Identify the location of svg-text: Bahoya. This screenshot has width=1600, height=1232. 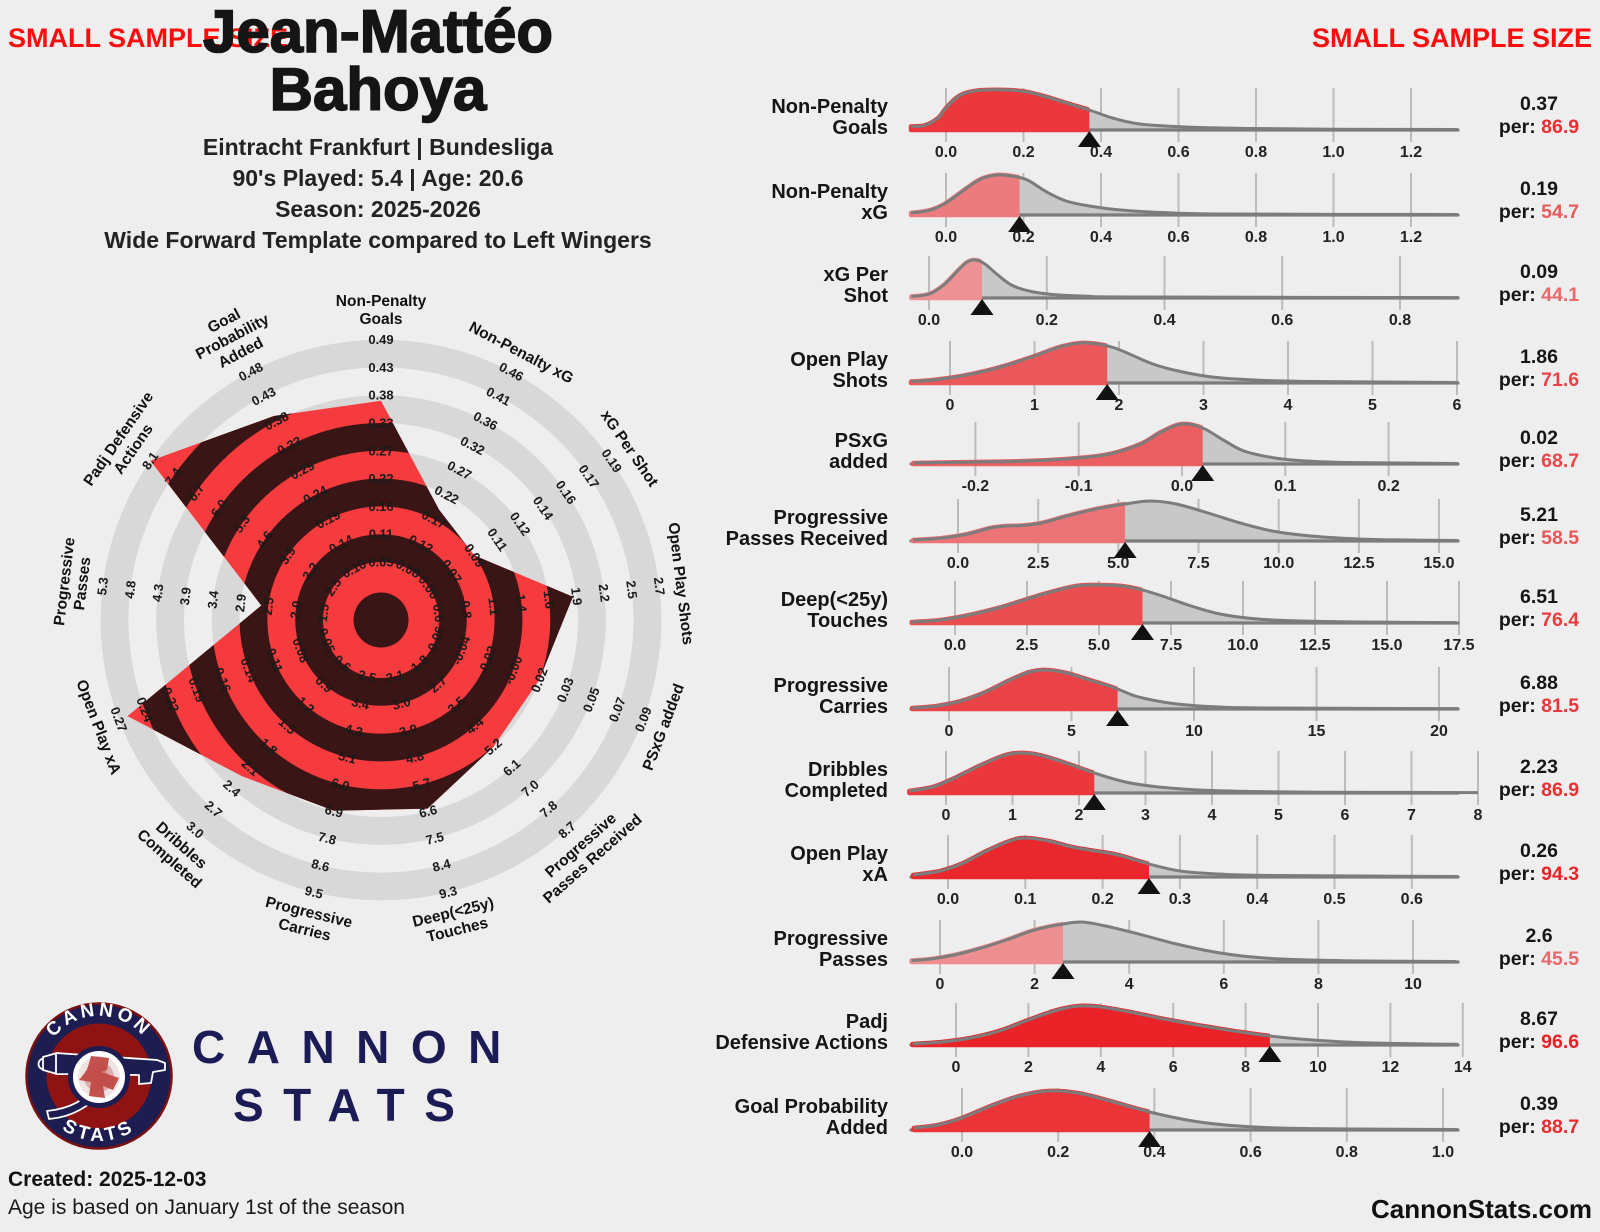
(378, 89).